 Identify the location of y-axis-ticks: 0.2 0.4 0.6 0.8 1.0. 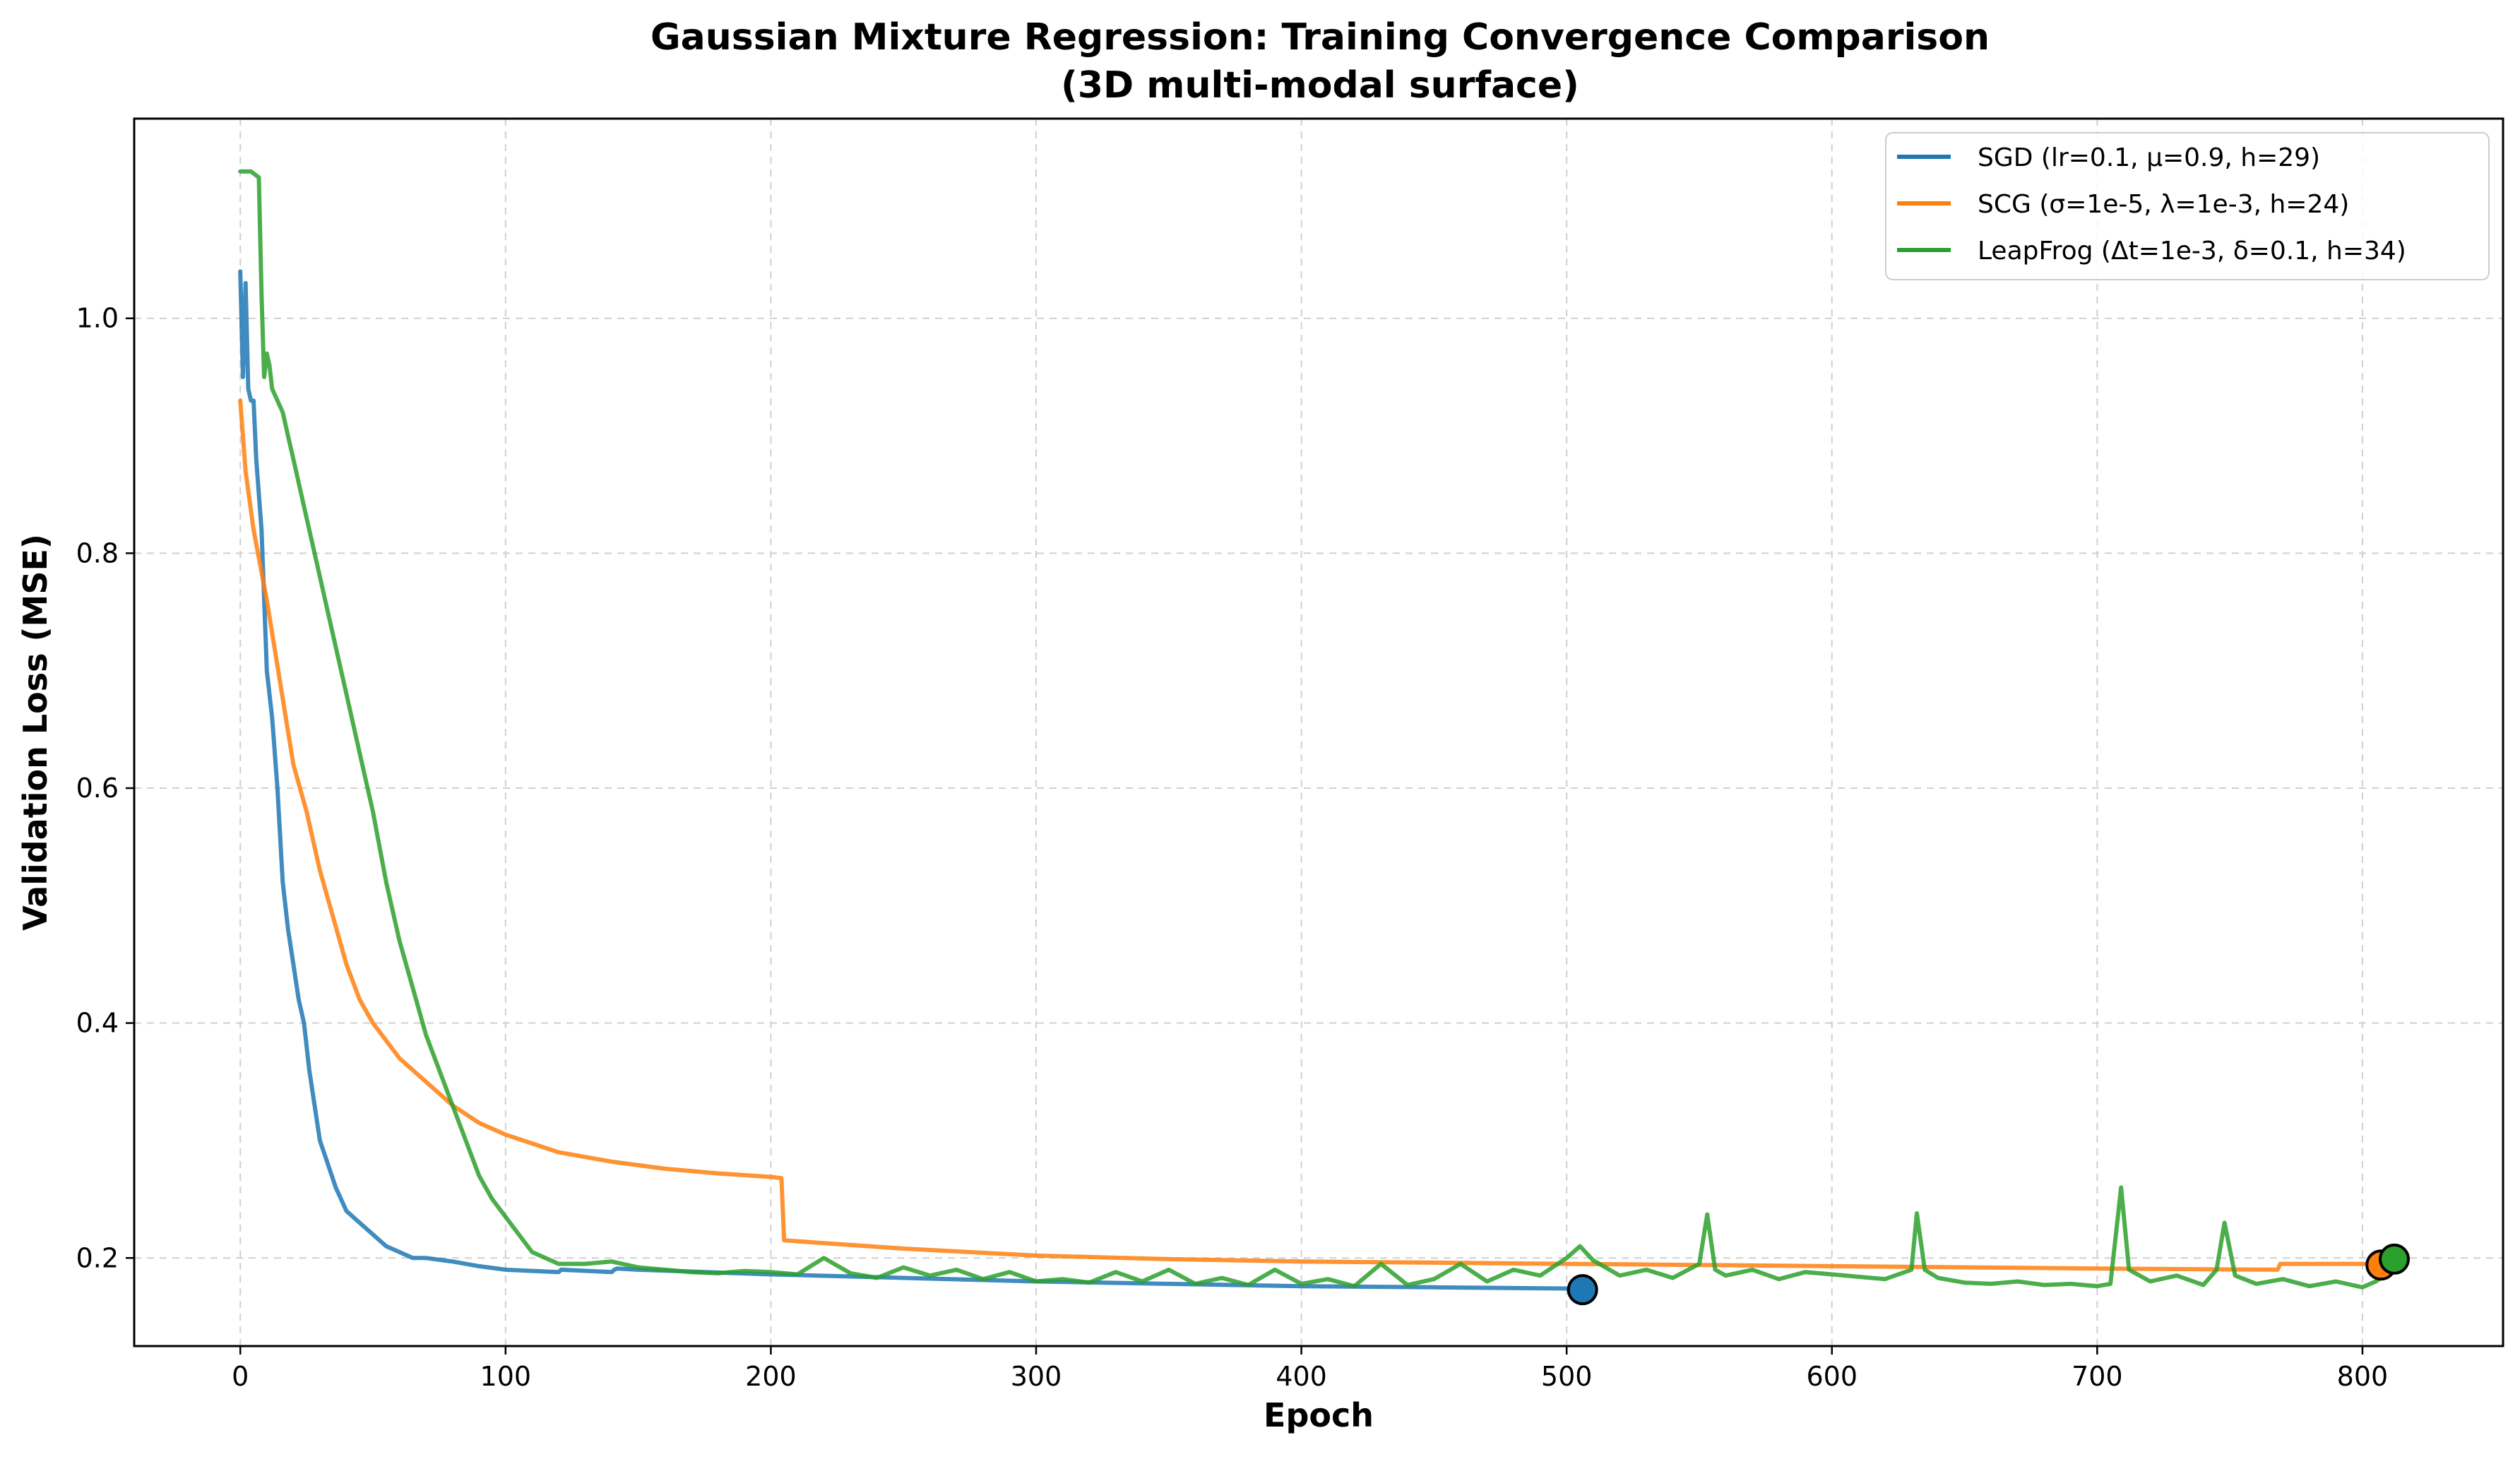
(105, 788).